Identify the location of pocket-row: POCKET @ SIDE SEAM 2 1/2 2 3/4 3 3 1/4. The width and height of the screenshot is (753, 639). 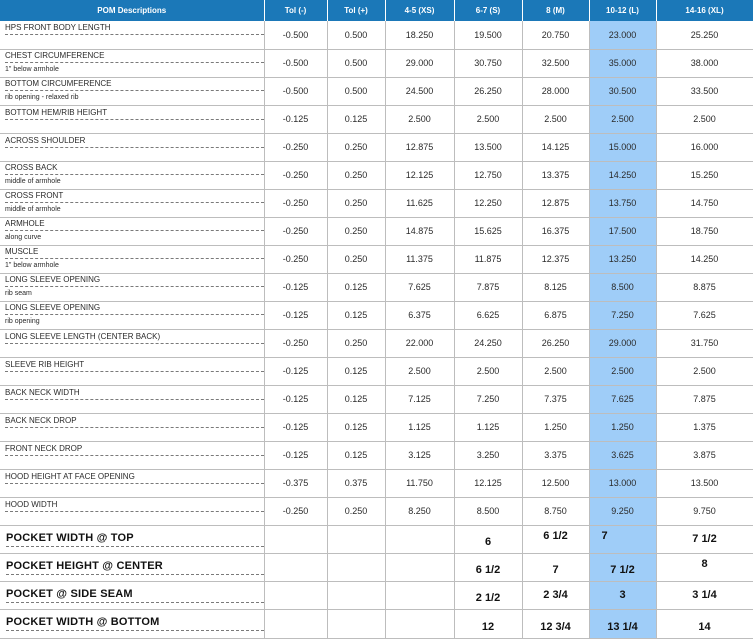
(376, 595).